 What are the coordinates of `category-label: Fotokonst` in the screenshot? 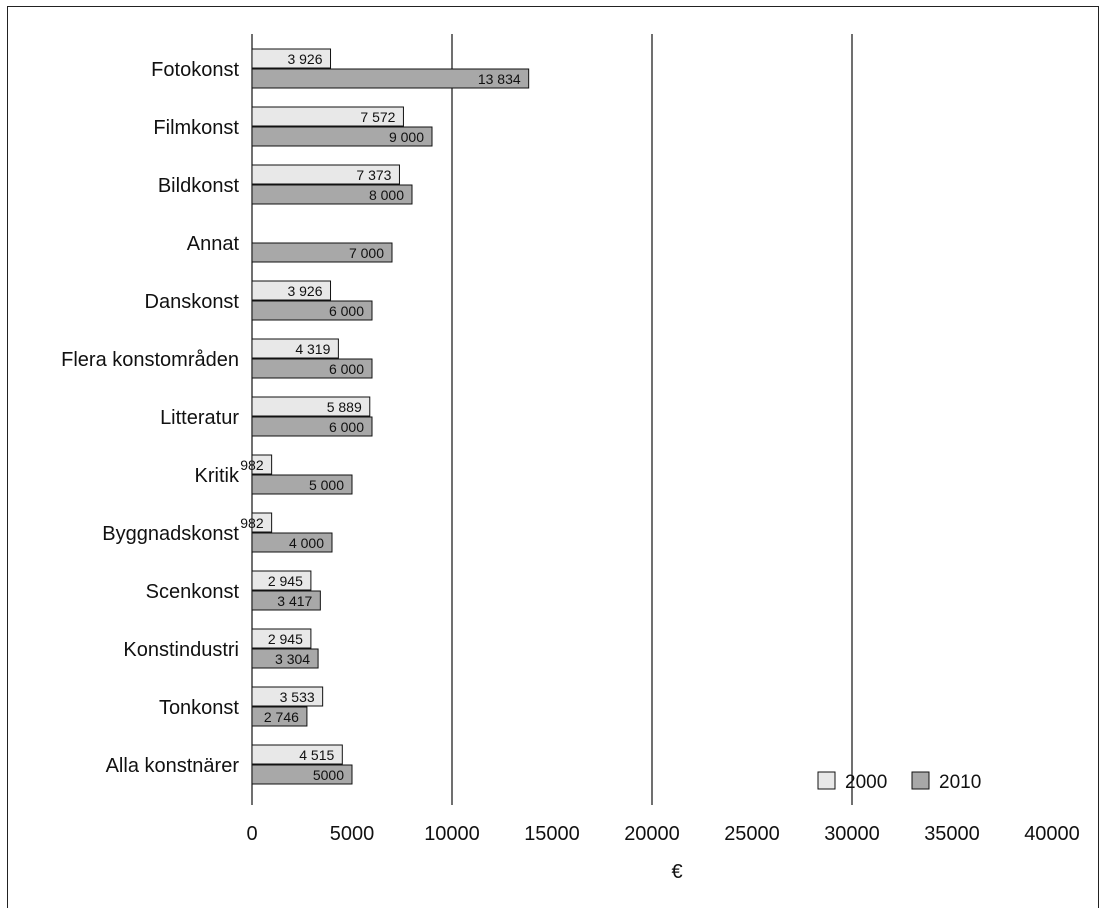 It's located at (195, 70).